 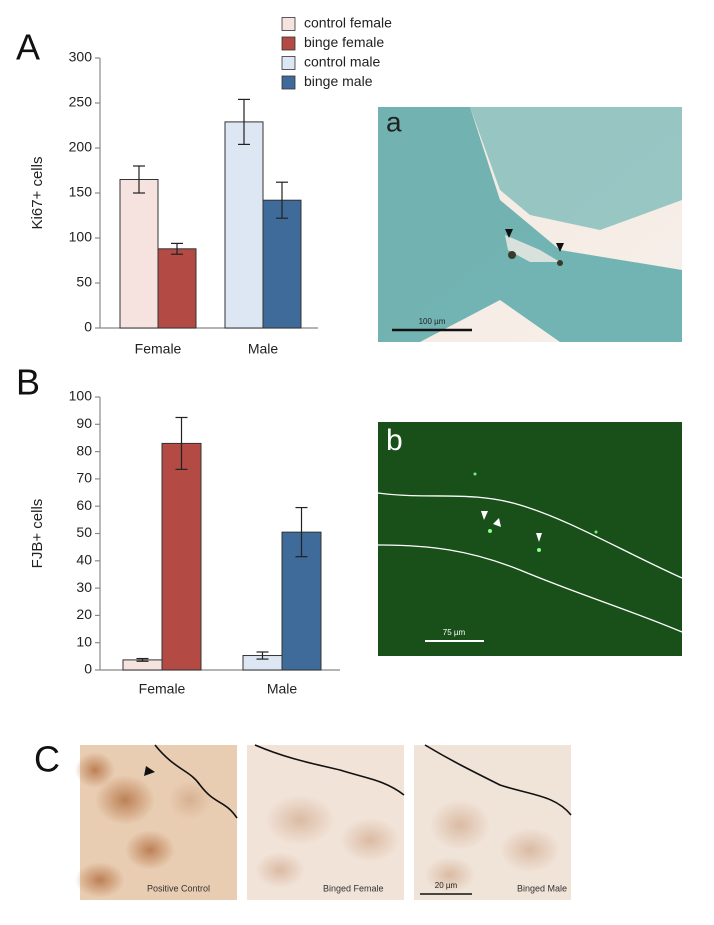 What do you see at coordinates (81, 192) in the screenshot?
I see `y-tick-label: 150` at bounding box center [81, 192].